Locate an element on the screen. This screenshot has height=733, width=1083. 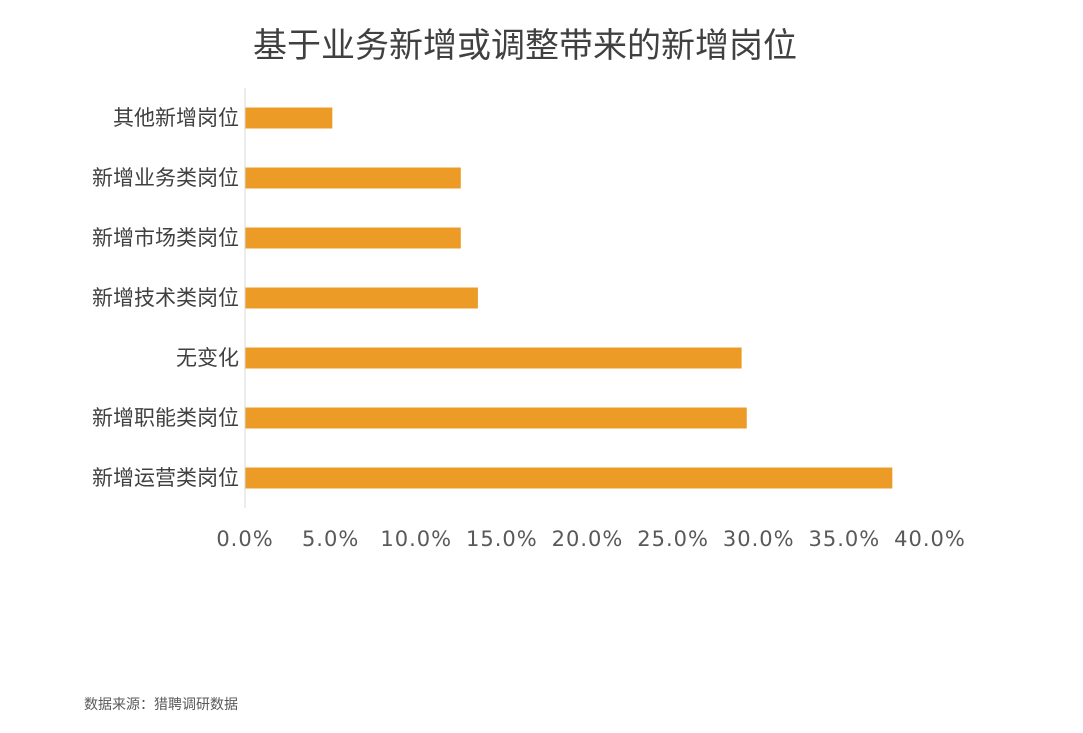
category-label: 新增运营类岗位 is located at coordinates (165, 478).